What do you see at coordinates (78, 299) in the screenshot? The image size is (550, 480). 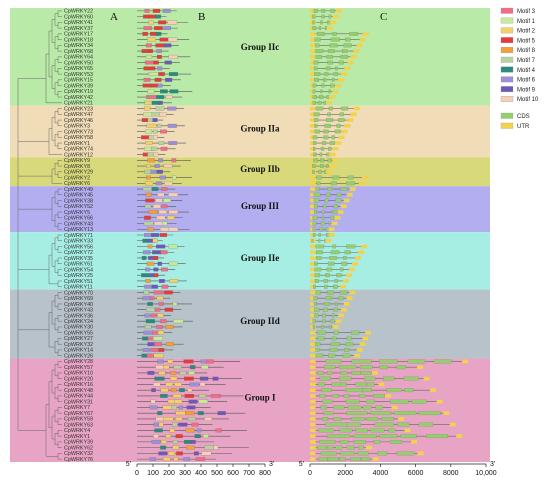 I see `gene-label: CpWRKY69` at bounding box center [78, 299].